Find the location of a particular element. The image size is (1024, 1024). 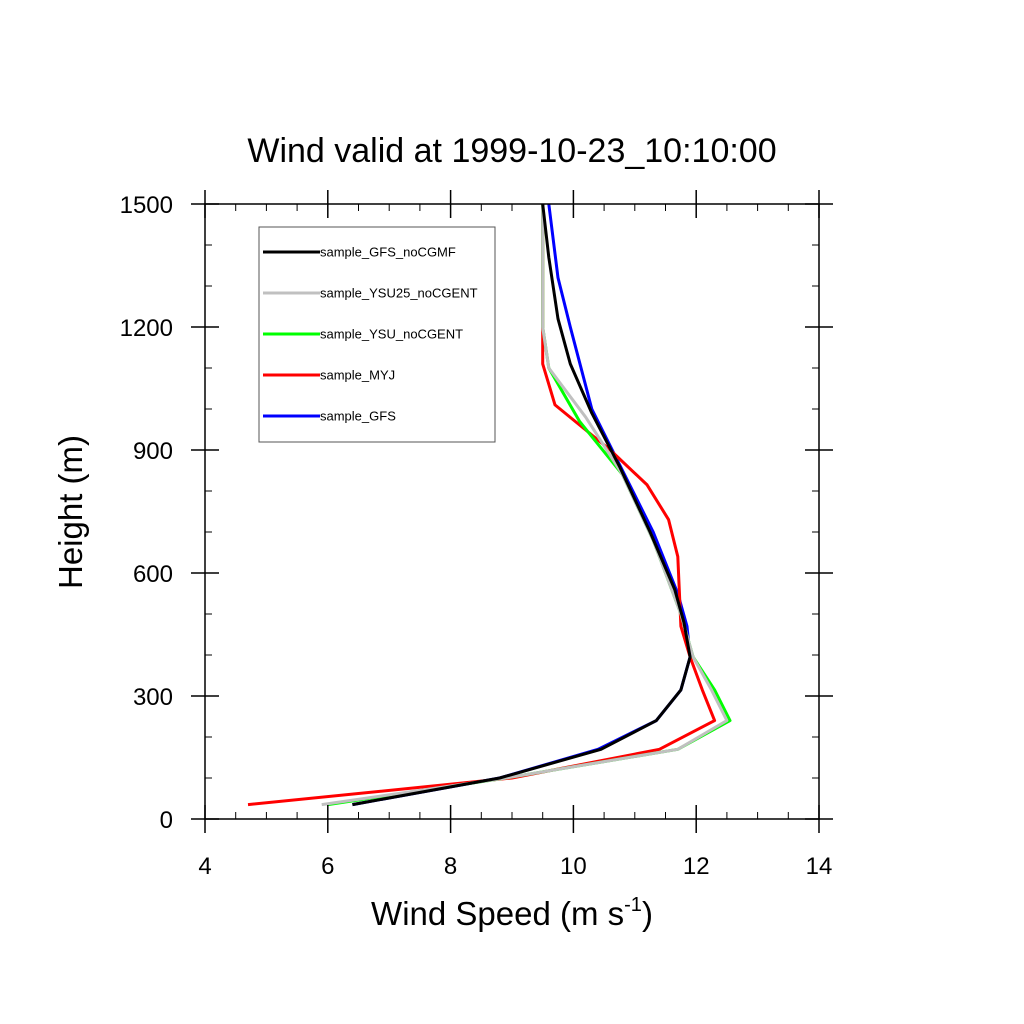

legend-label: sample_GFS_noCGMF is located at coordinates (388, 252).